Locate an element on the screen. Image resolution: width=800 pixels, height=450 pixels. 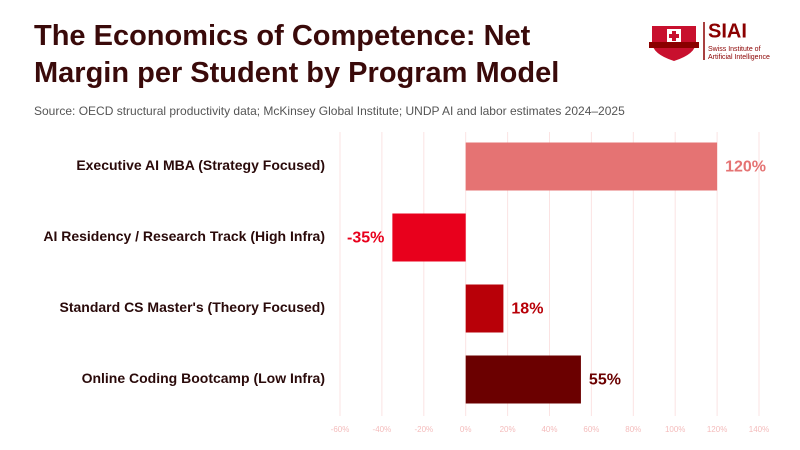
logo-line: Swiss Institute of is located at coordinates (734, 49).